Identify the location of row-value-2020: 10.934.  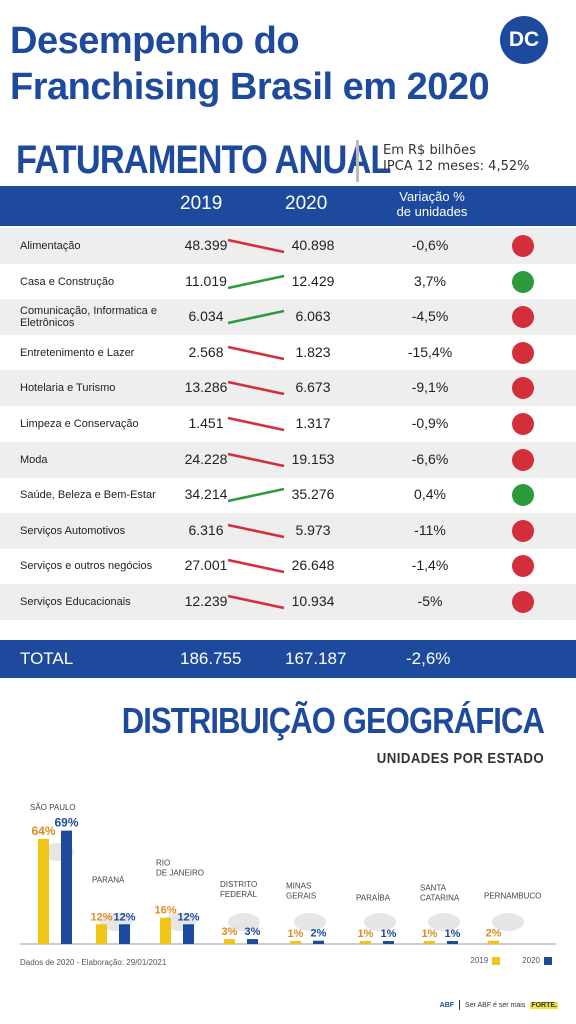
(313, 601).